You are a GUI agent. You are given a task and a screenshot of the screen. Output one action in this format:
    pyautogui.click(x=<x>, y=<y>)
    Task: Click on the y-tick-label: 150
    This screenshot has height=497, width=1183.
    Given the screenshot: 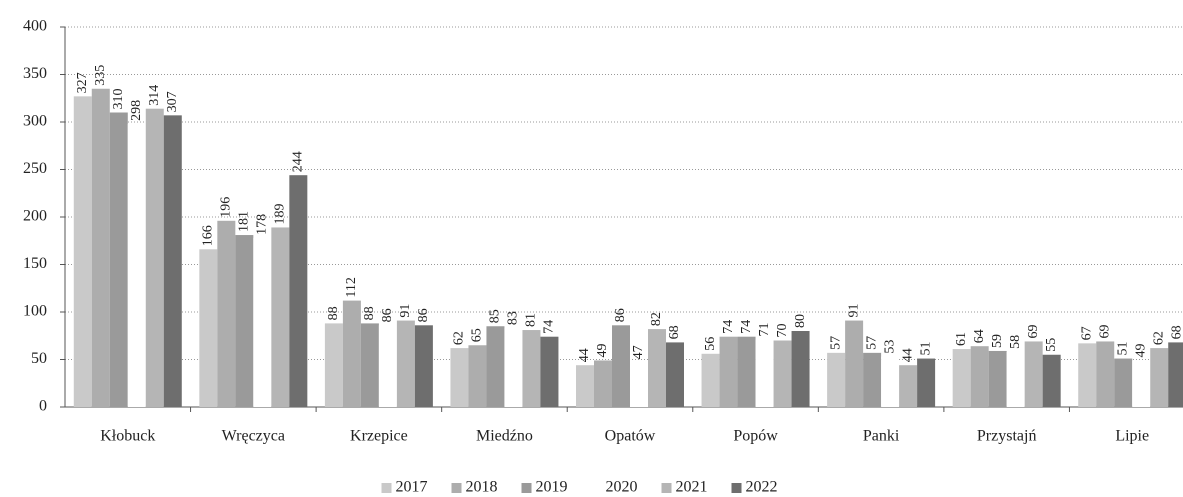 What is the action you would take?
    pyautogui.click(x=35, y=263)
    